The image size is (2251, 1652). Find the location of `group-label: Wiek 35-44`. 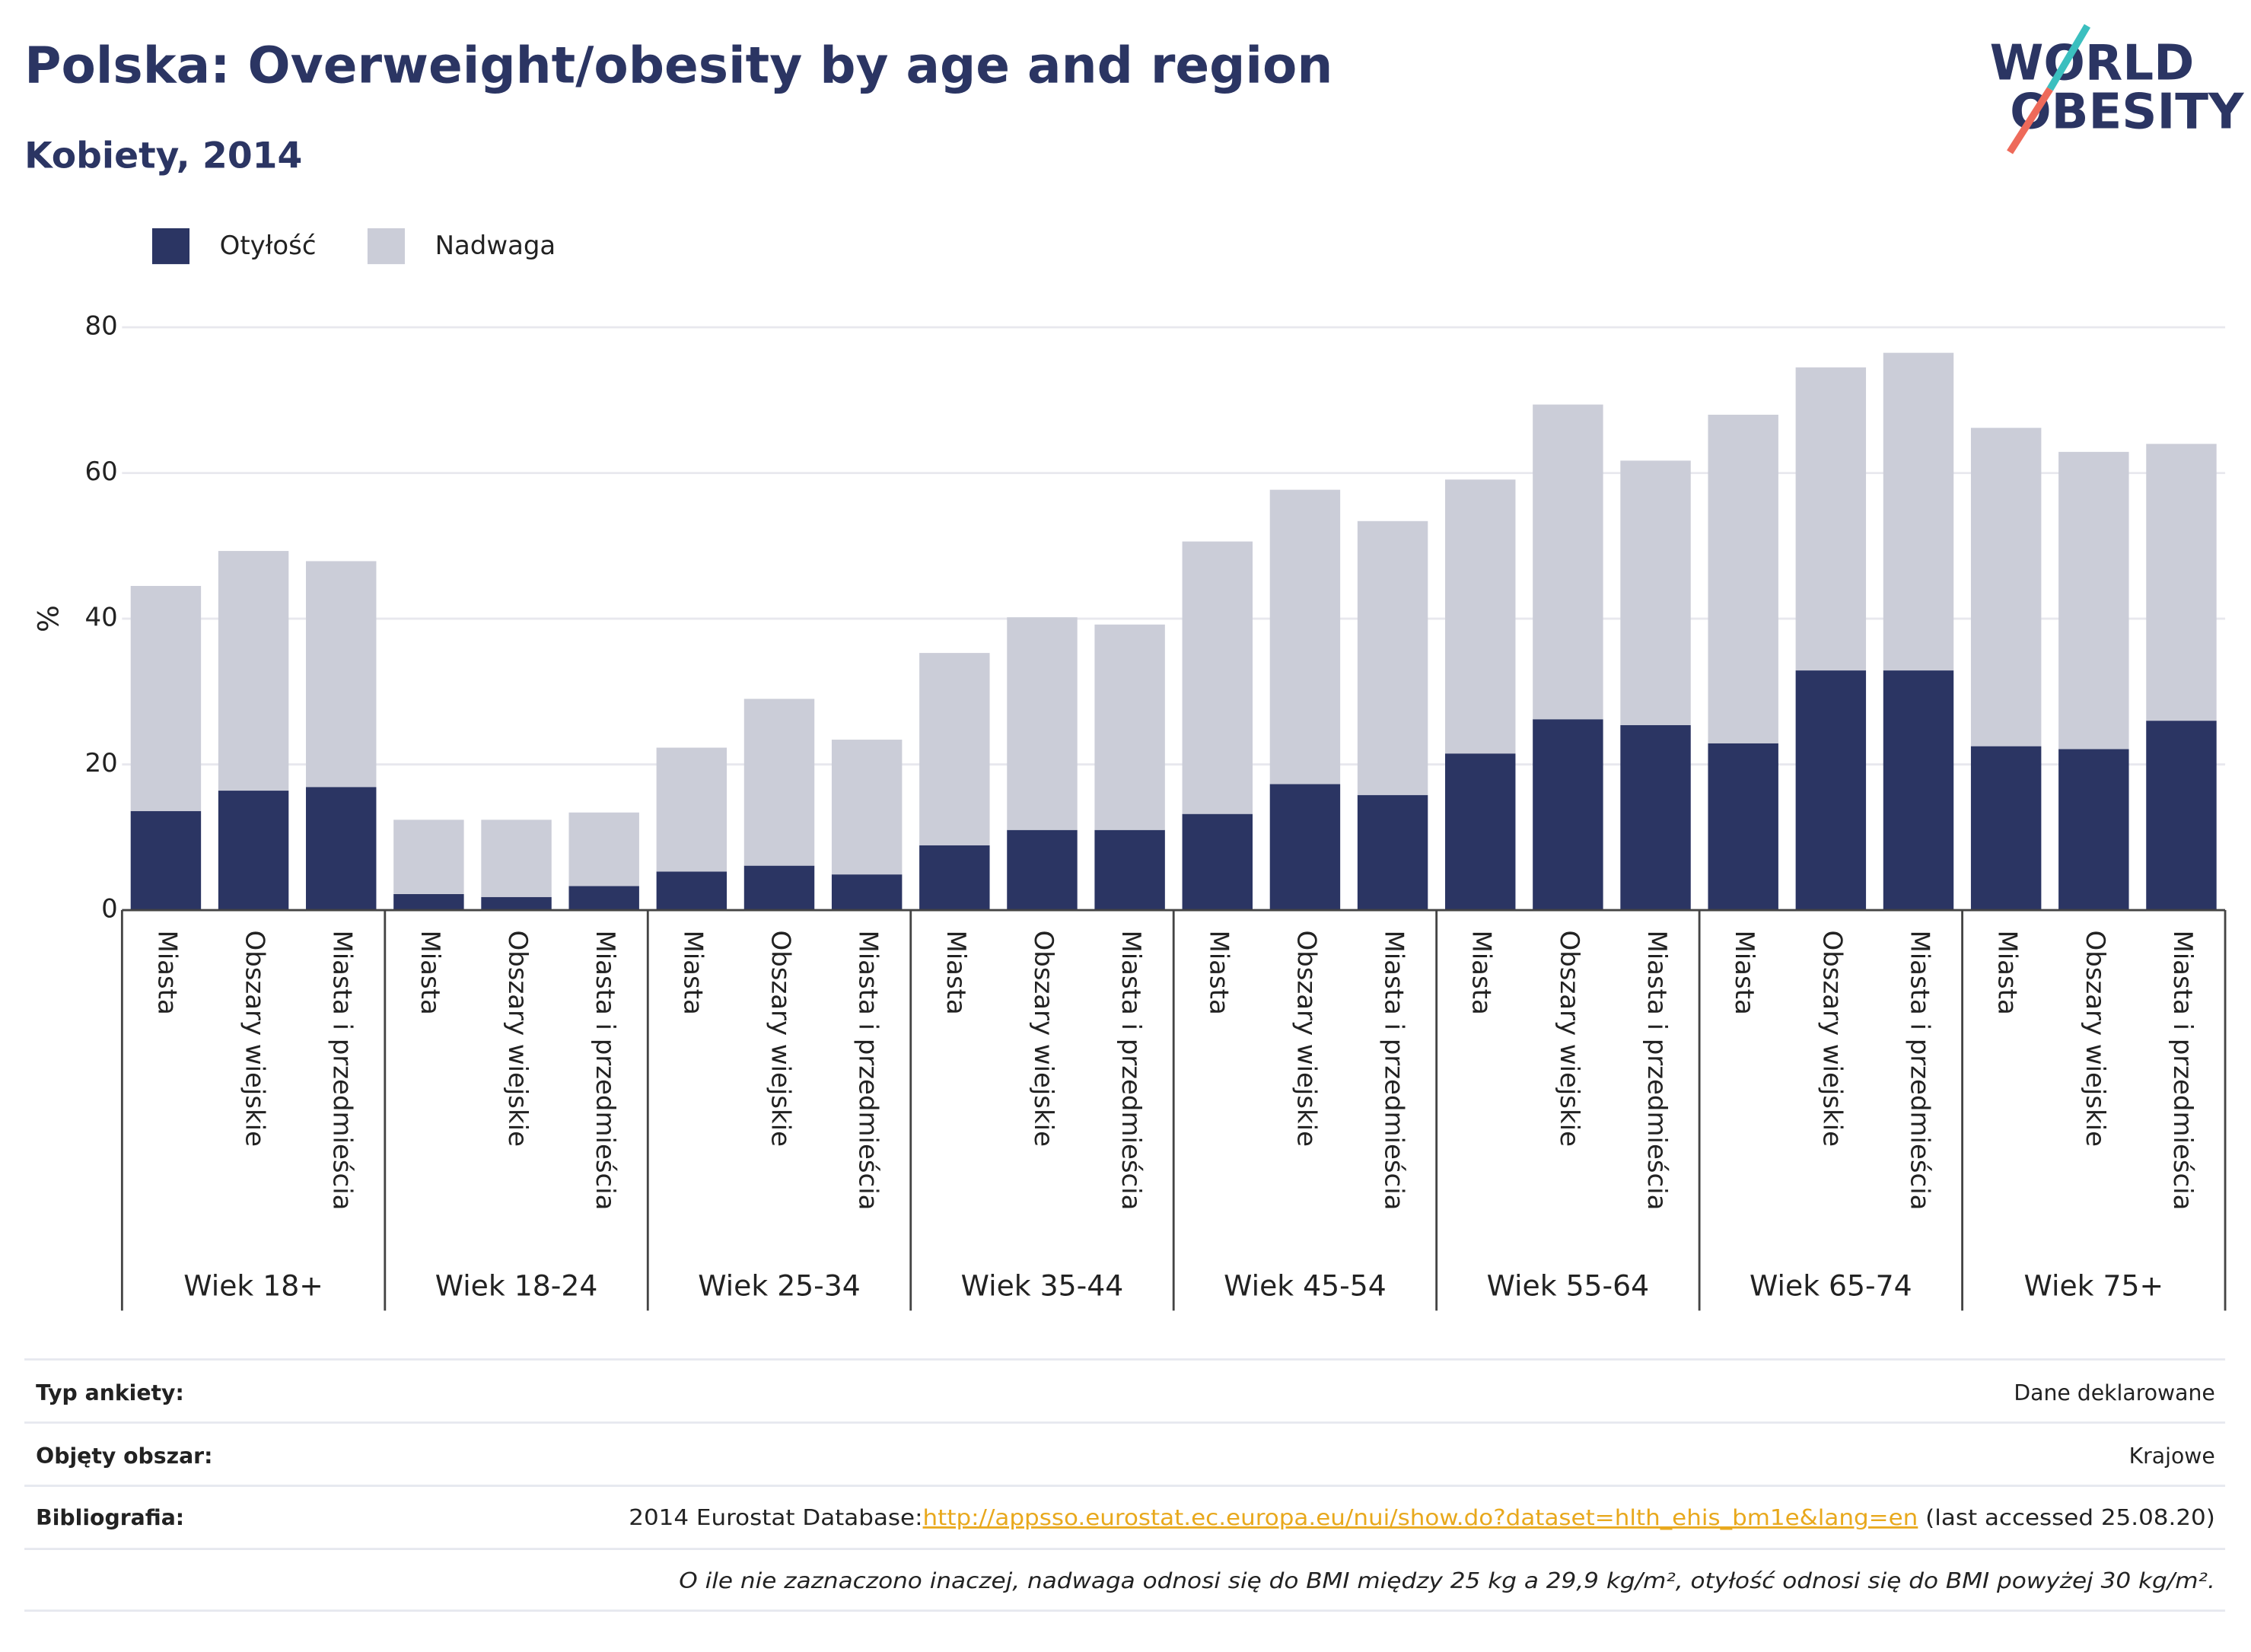

group-label: Wiek 35-44 is located at coordinates (1042, 1286).